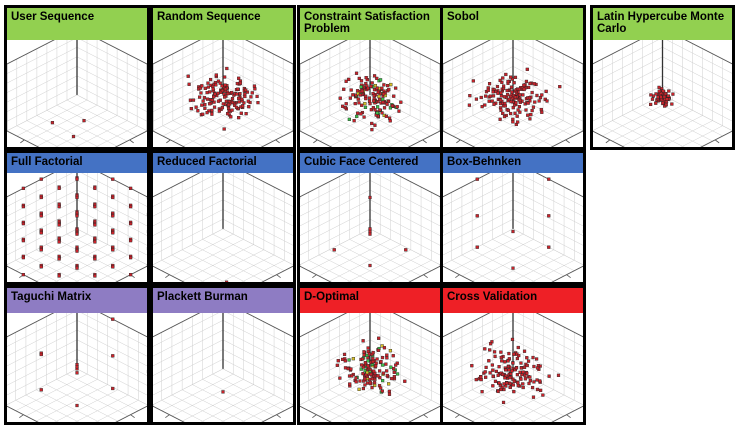  What do you see at coordinates (223, 300) in the screenshot?
I see `method-title: Plackett Burman` at bounding box center [223, 300].